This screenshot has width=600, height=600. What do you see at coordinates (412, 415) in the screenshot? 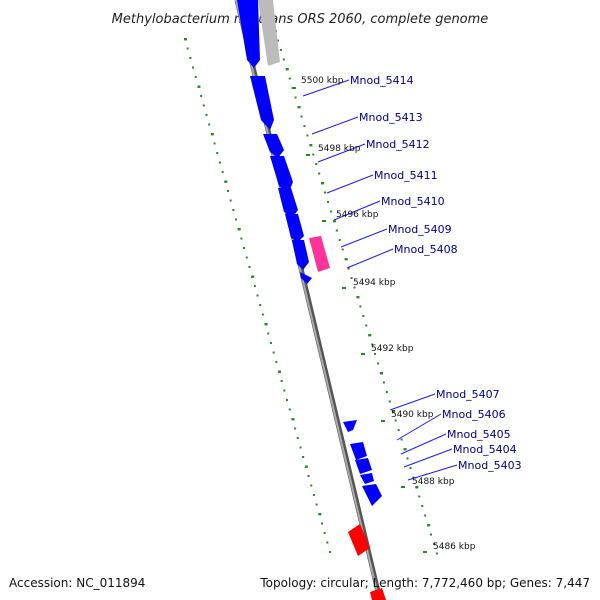
I see `scale-label: 5490 kbp` at bounding box center [412, 415].